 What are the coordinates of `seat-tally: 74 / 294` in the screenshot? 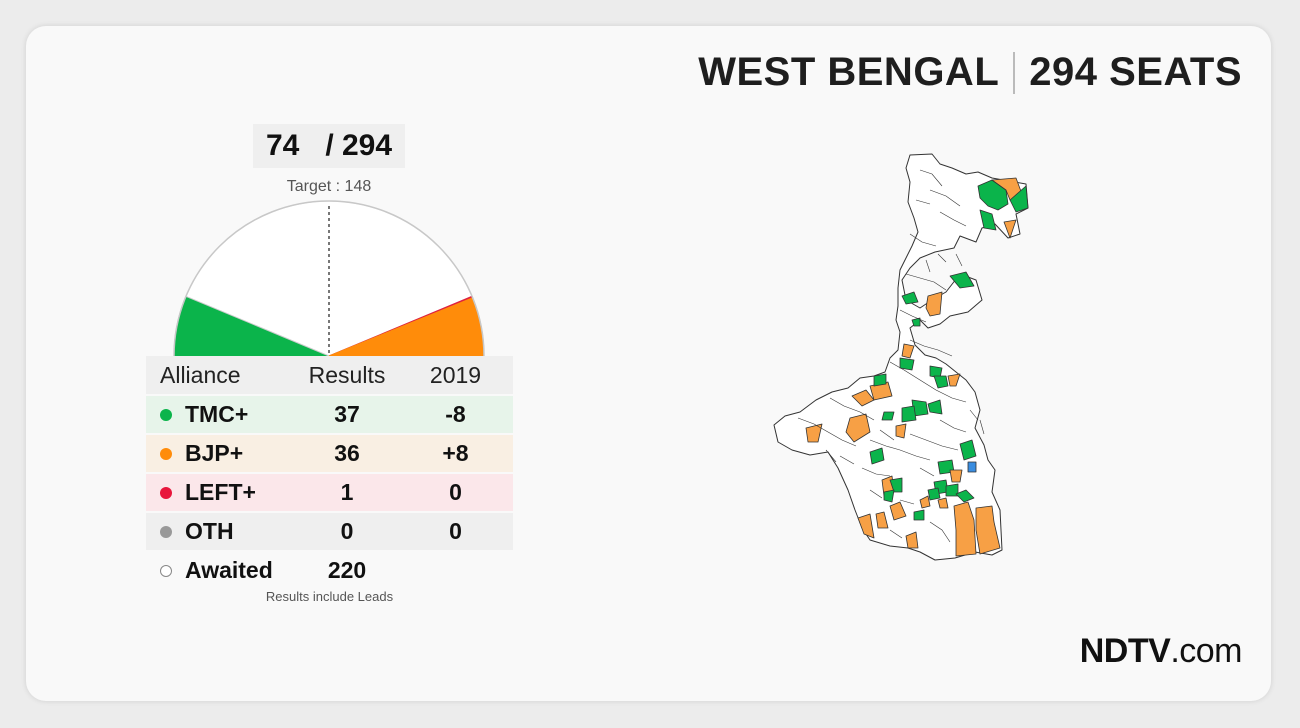 It's located at (329, 146).